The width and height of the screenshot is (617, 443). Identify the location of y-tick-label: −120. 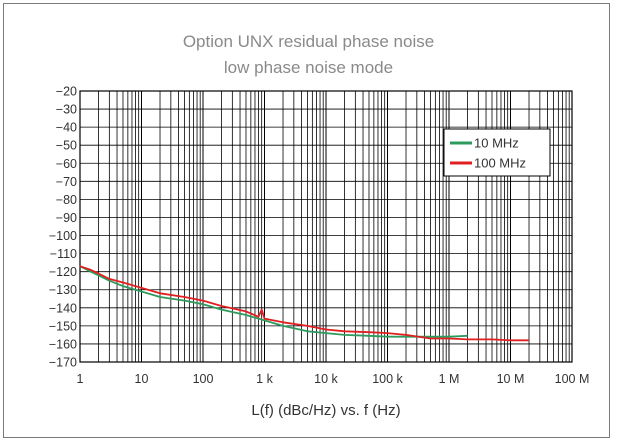
(63, 272).